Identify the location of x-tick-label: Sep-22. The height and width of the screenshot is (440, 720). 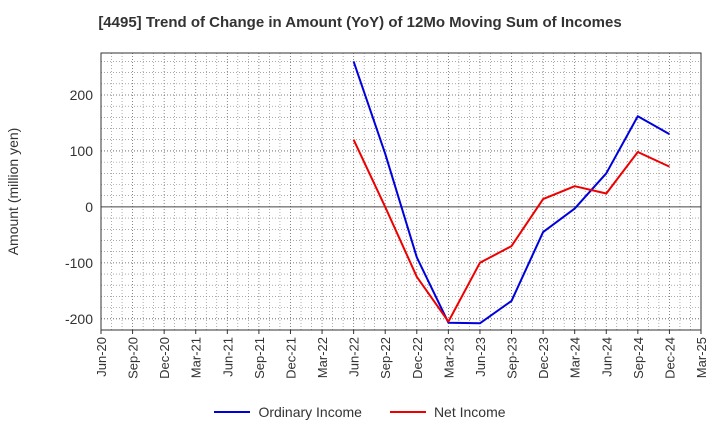
(385, 358).